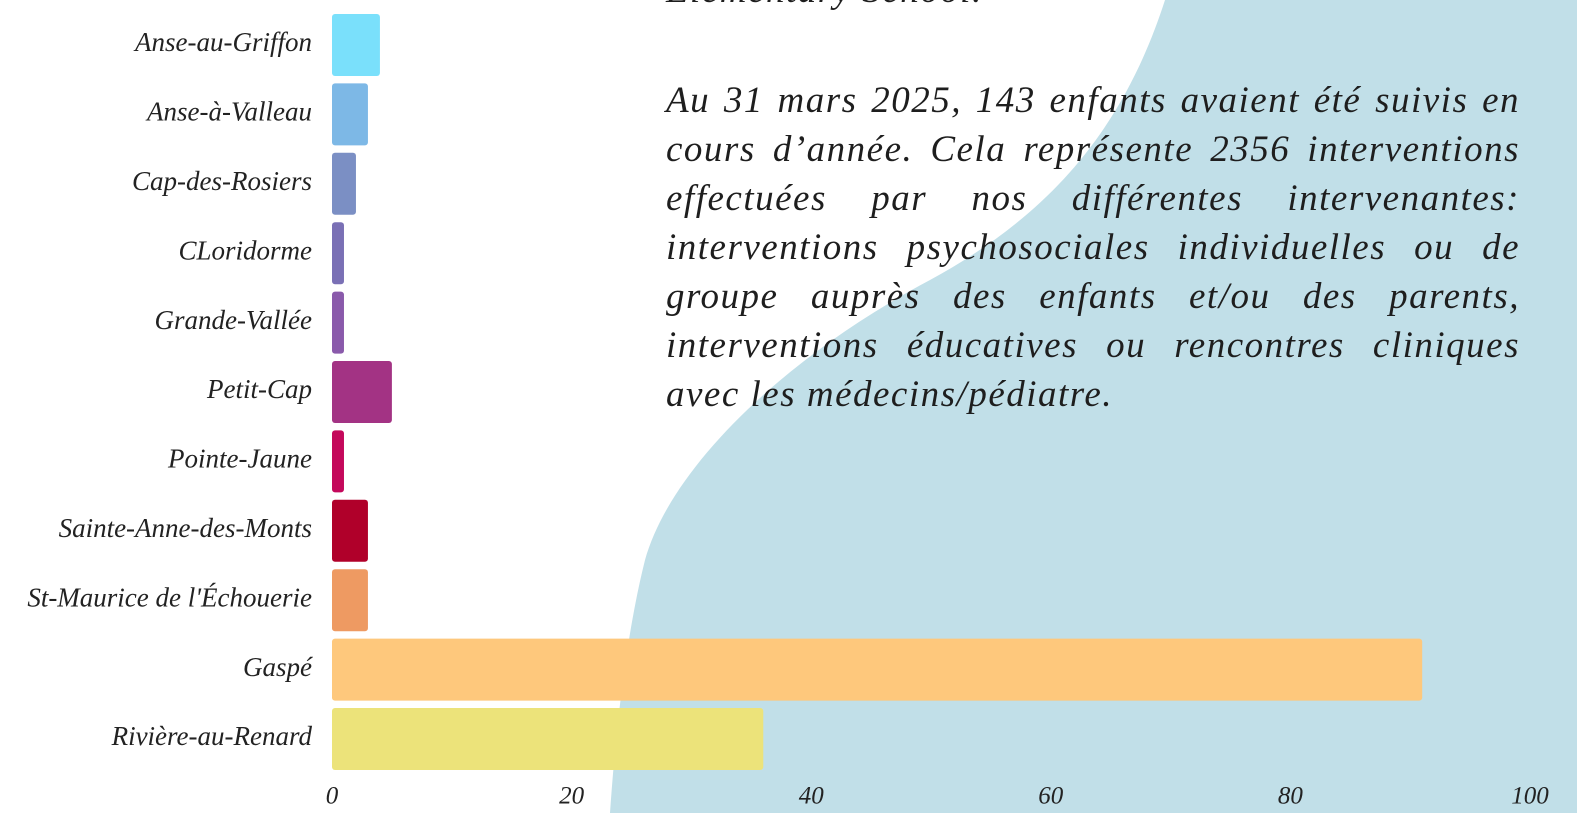 This screenshot has height=813, width=1577. What do you see at coordinates (332, 796) in the screenshot?
I see `x-tick-label: 0` at bounding box center [332, 796].